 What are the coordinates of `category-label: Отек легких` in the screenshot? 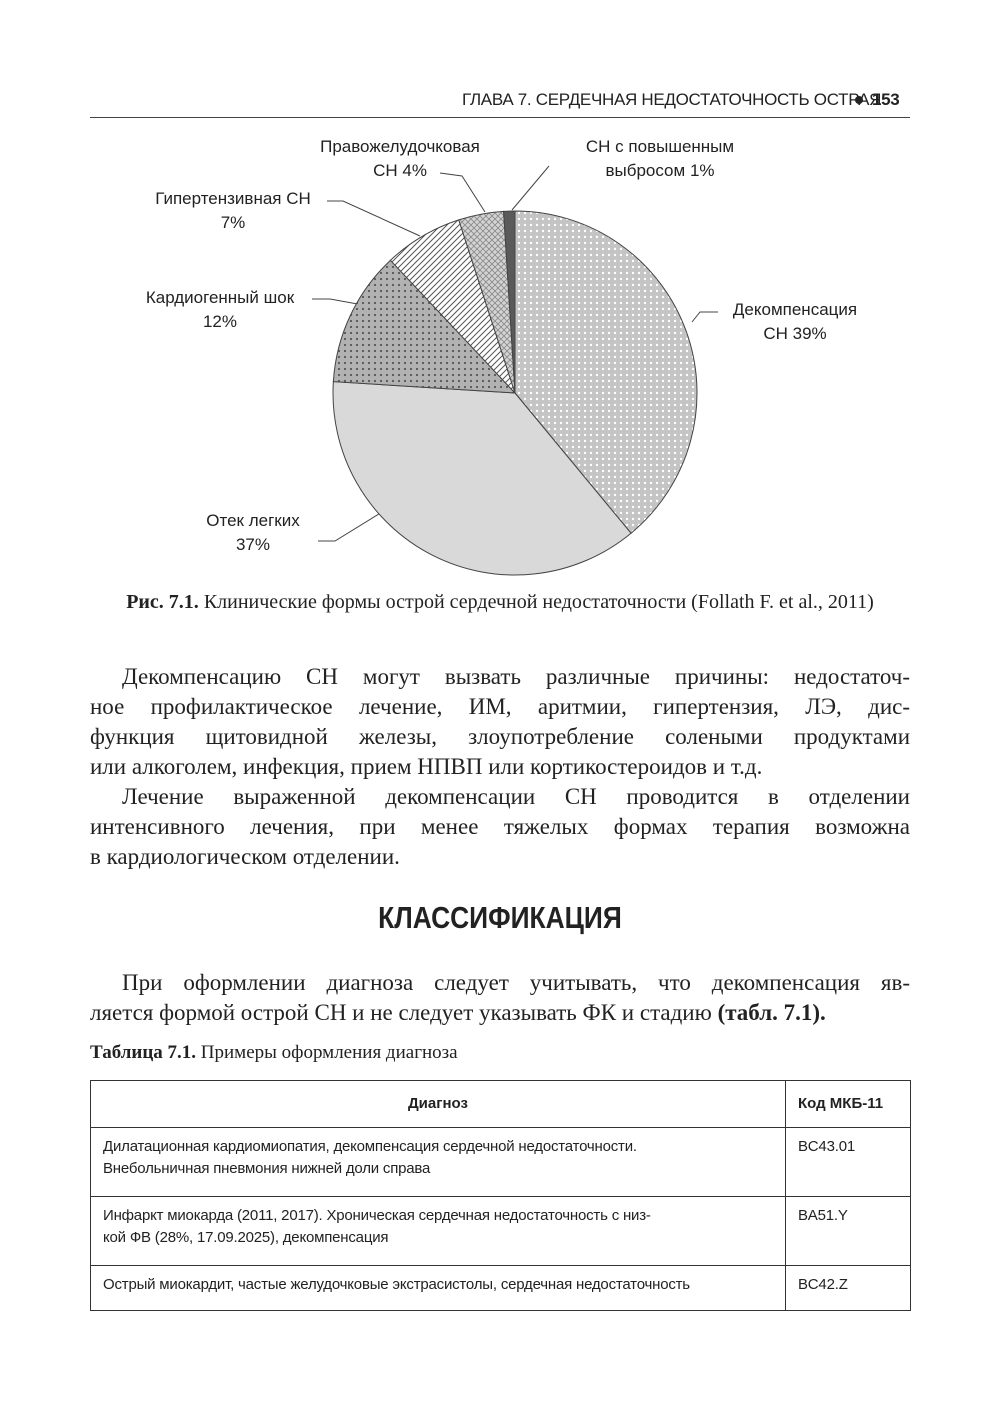 It's located at (253, 520).